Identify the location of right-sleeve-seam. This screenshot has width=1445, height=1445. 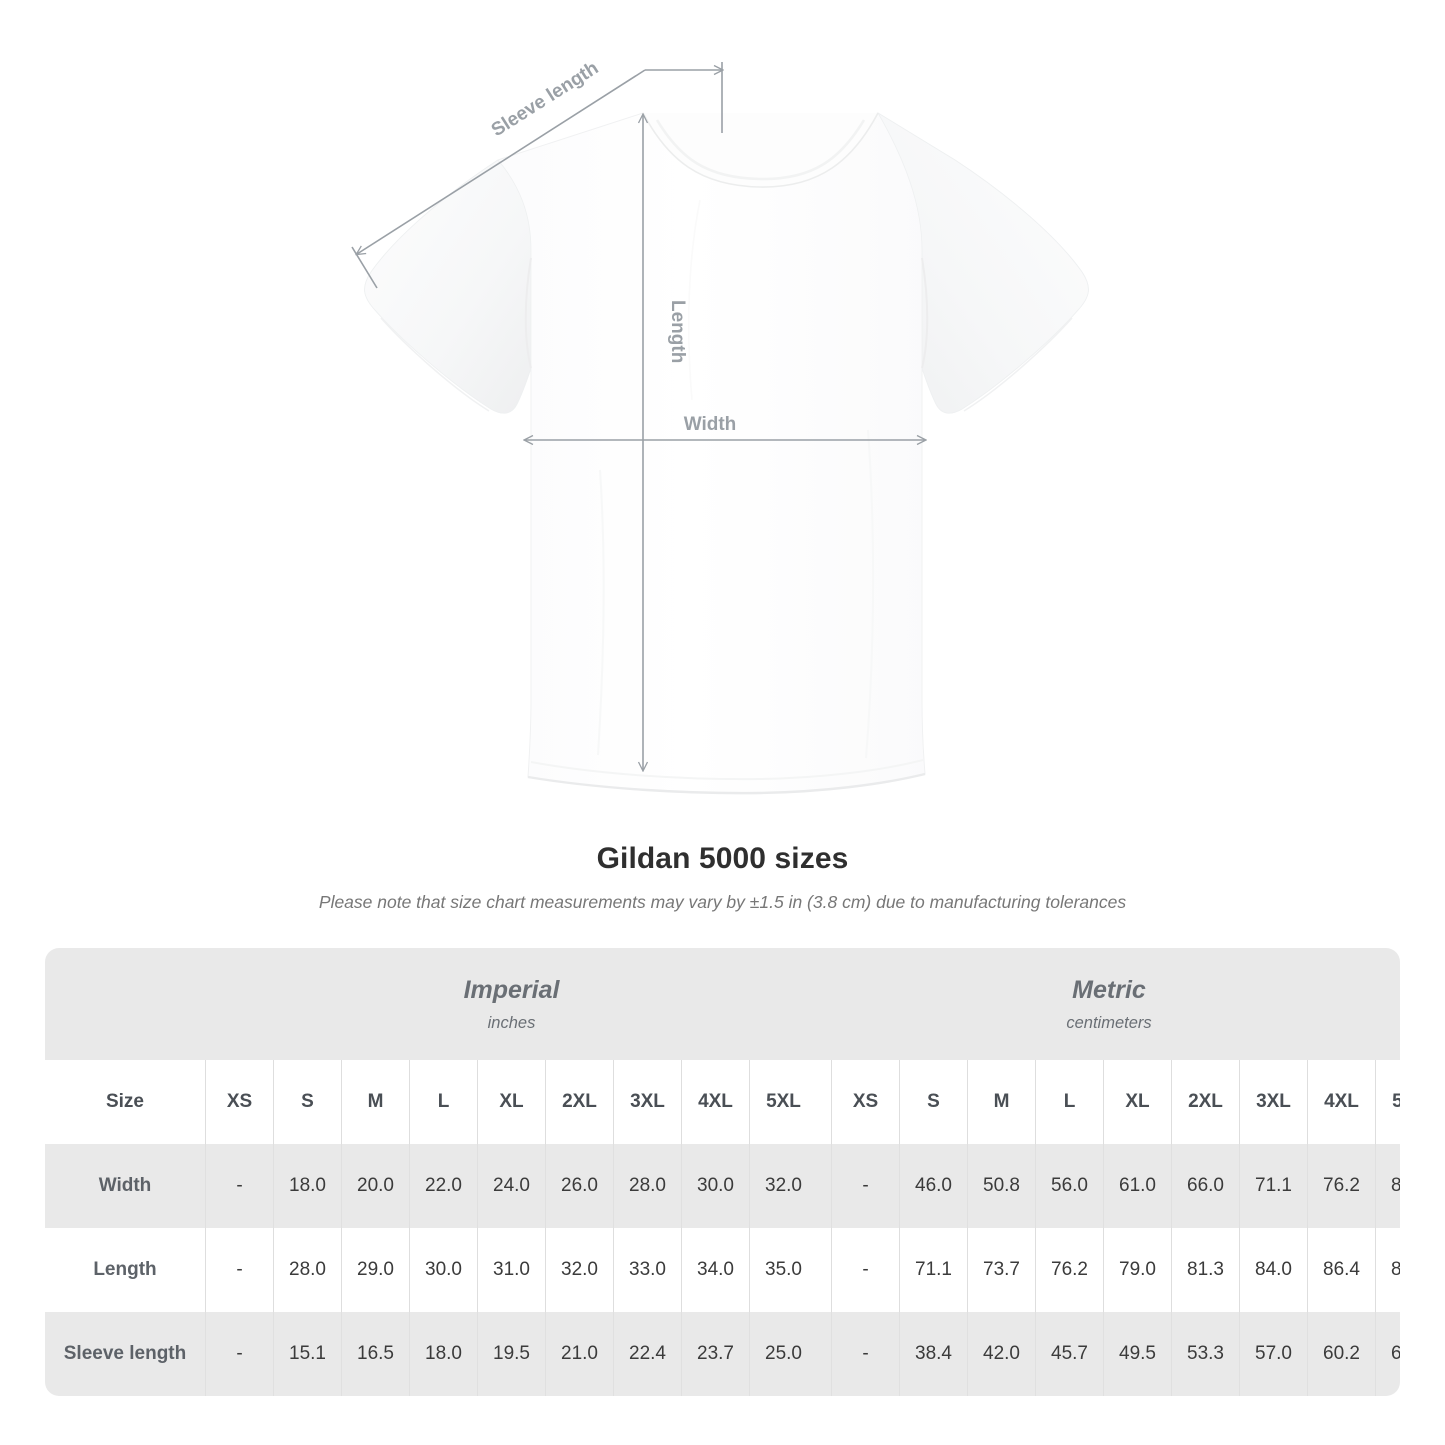
(925, 313).